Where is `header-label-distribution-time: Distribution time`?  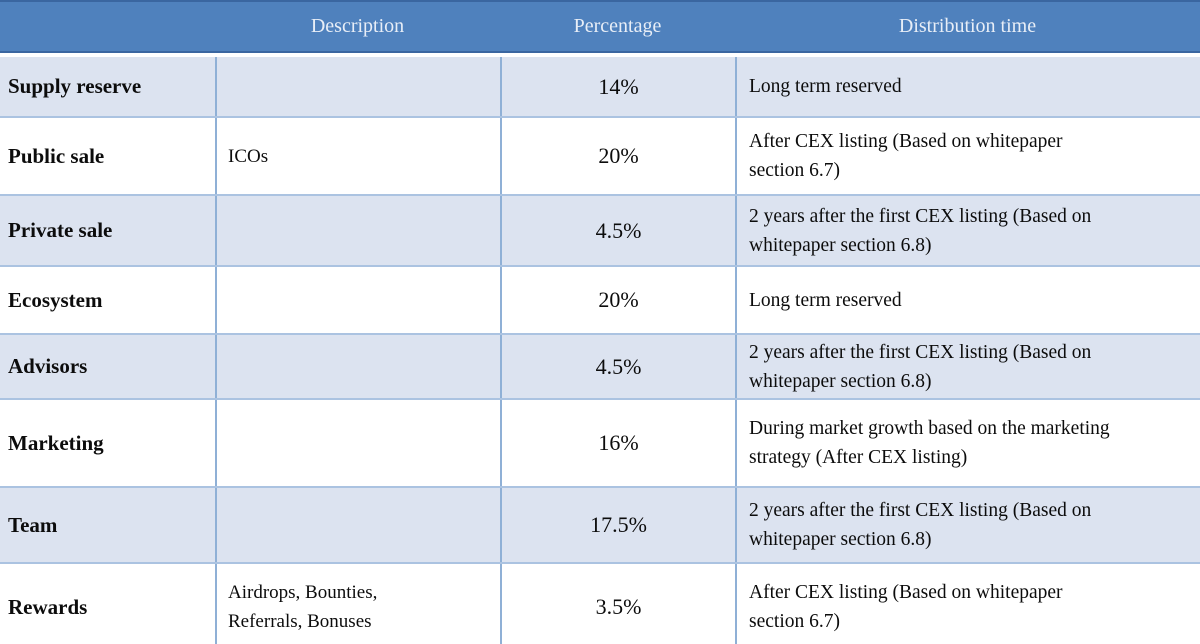 header-label-distribution-time: Distribution time is located at coordinates (967, 26).